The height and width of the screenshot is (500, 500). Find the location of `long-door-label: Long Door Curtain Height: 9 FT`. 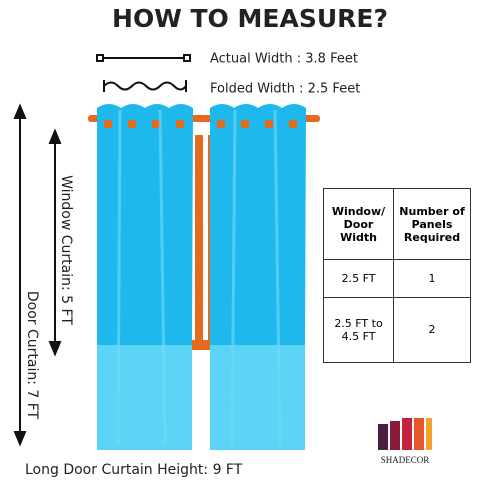

long-door-label: Long Door Curtain Height: 9 FT is located at coordinates (134, 470).